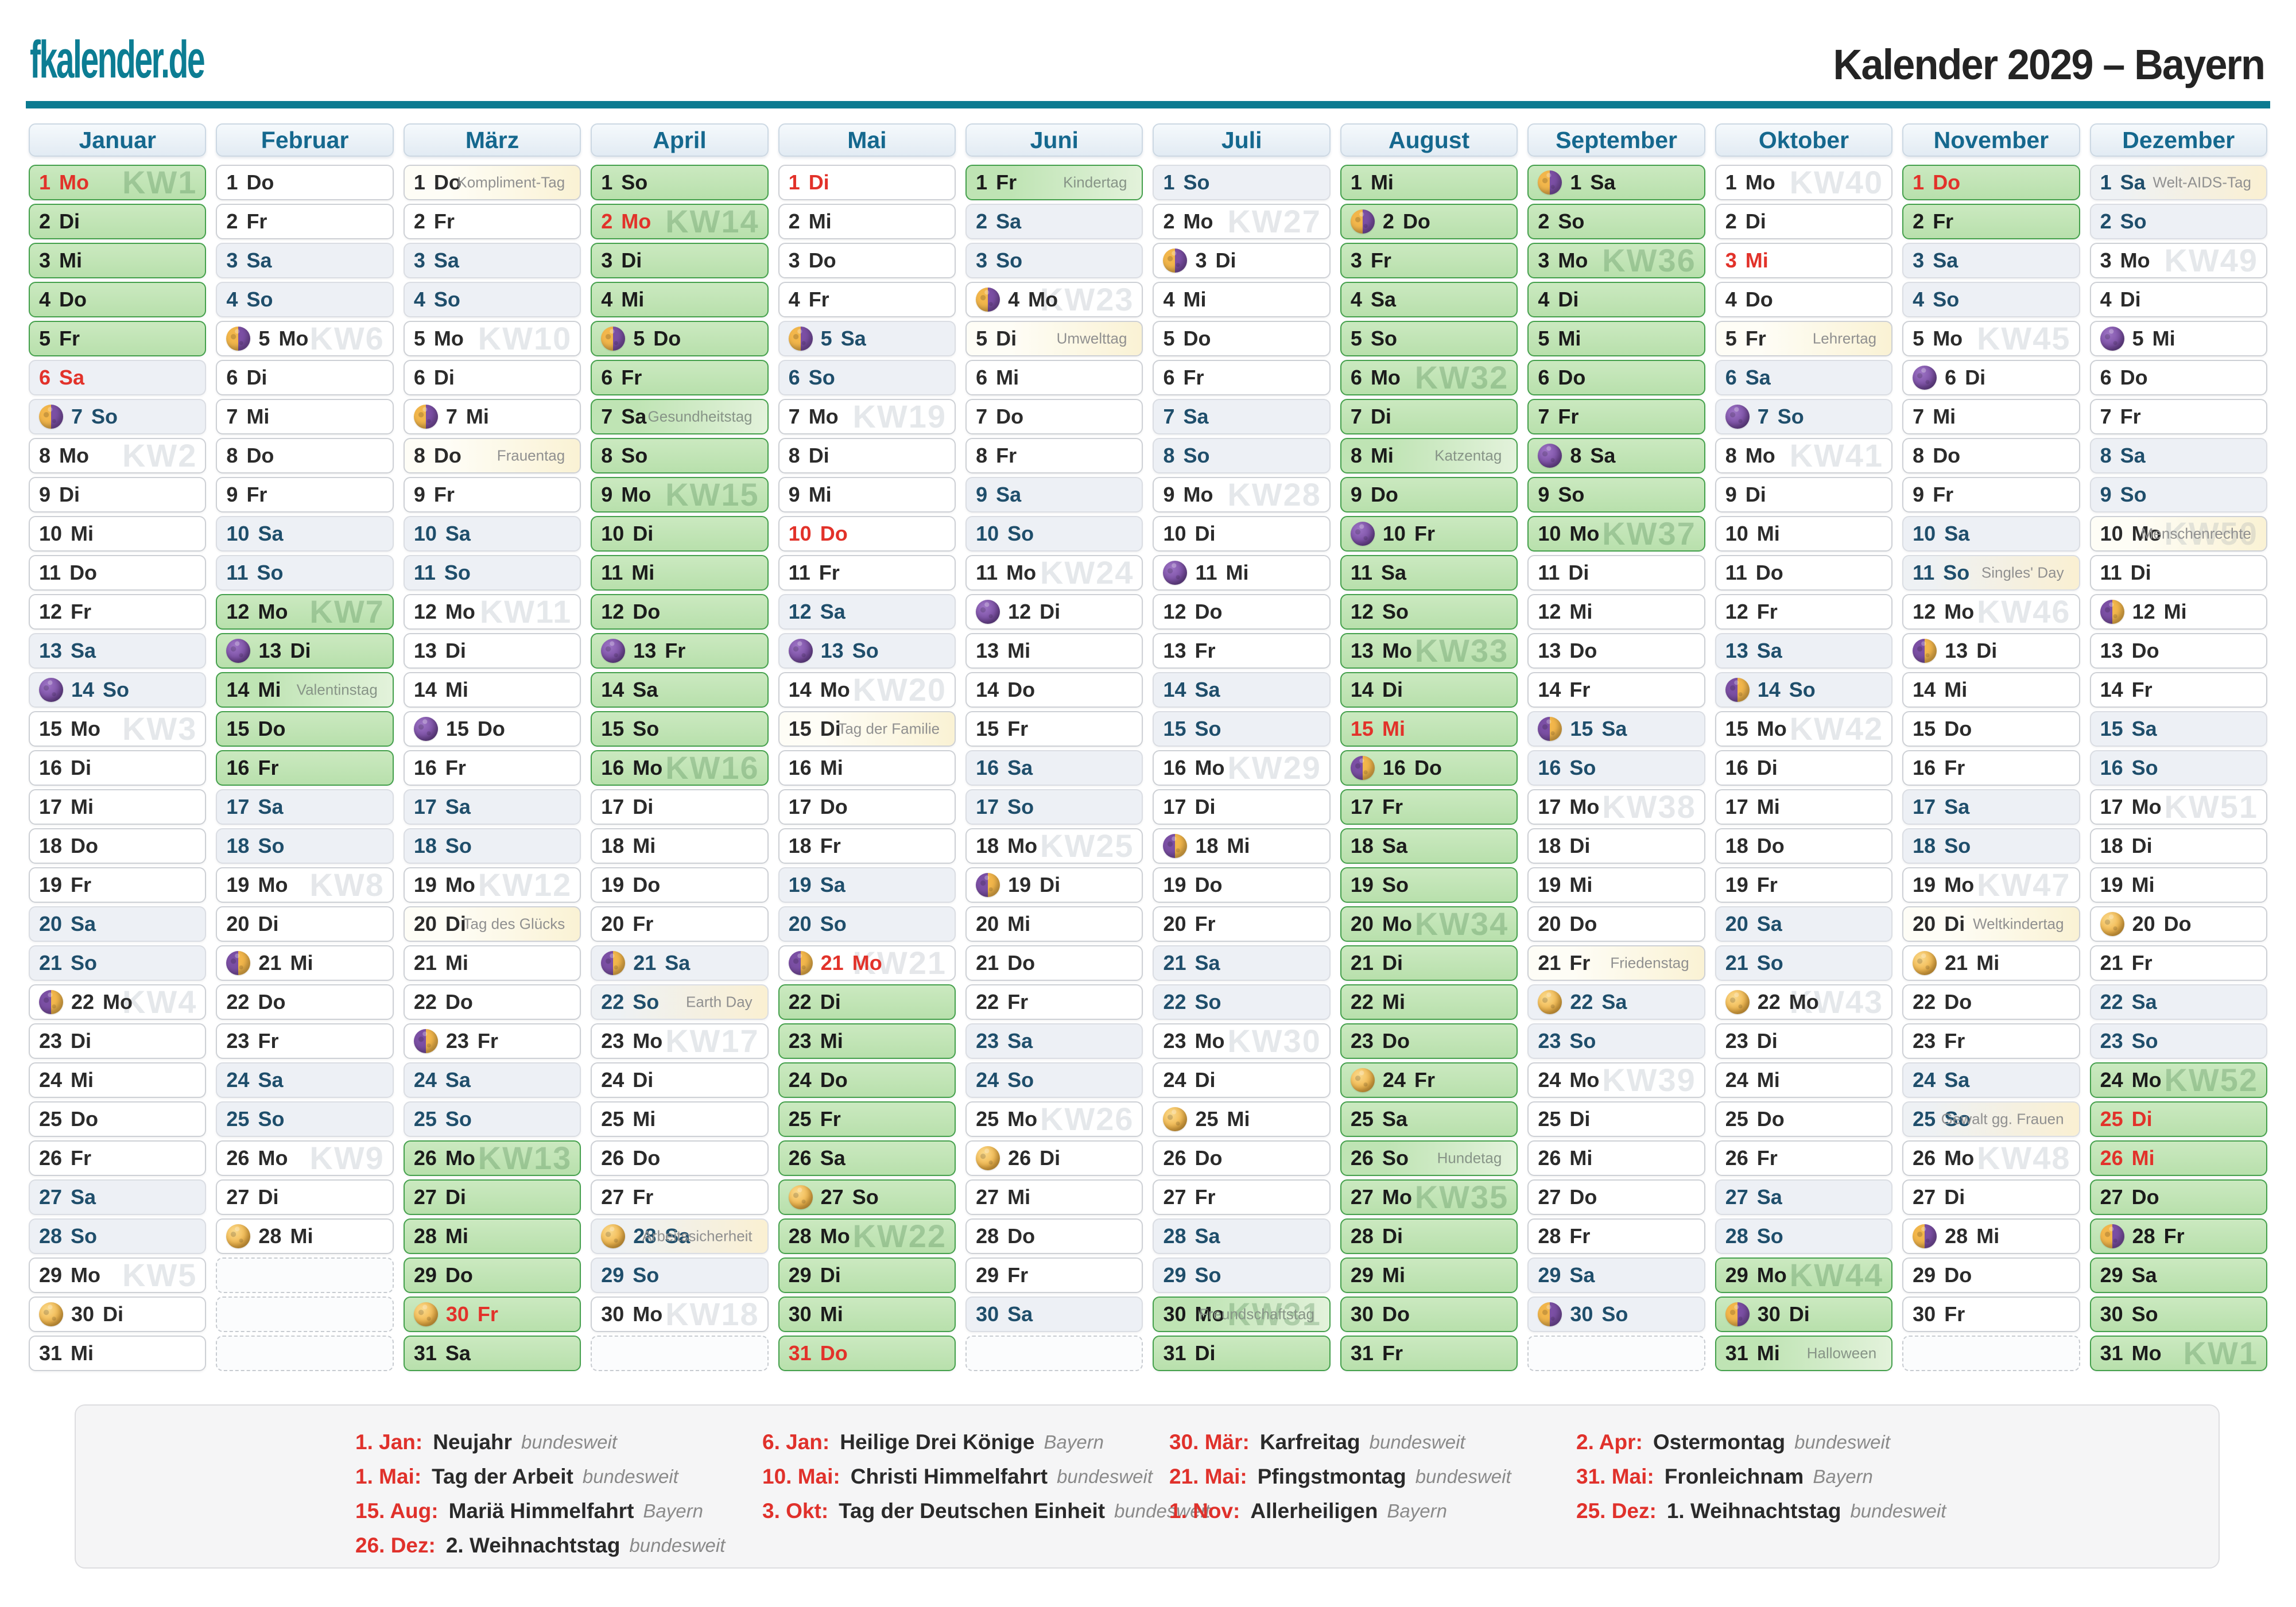 The width and height of the screenshot is (2296, 1607). I want to click on moon-first-quarter-icon, so click(1362, 768).